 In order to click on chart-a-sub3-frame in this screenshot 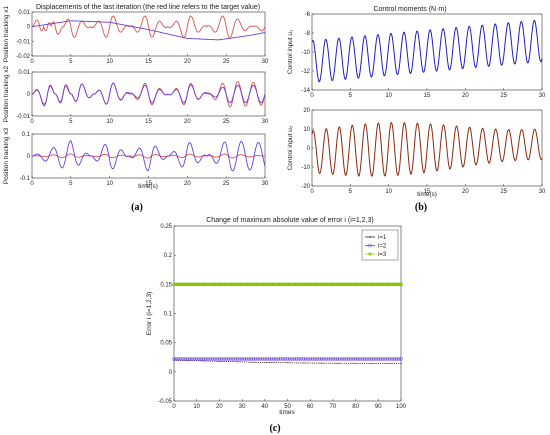, I will do `click(148, 156)`.